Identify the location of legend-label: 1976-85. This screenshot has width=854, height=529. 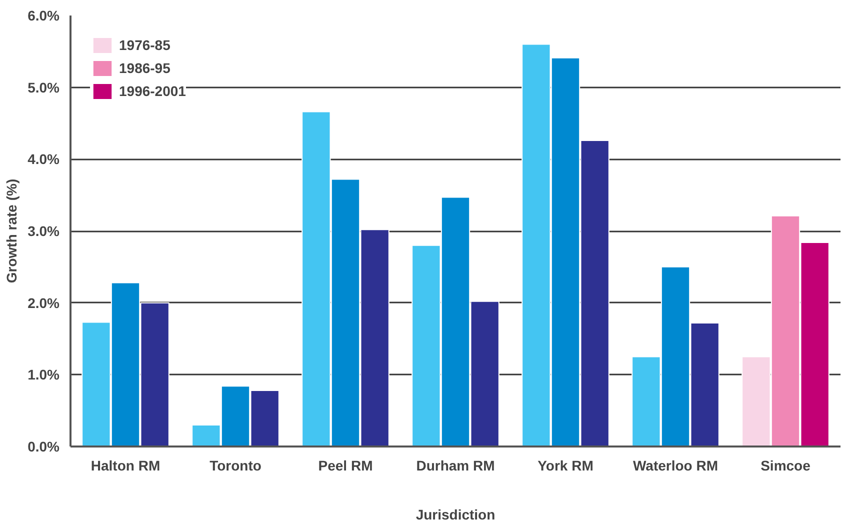
(144, 45).